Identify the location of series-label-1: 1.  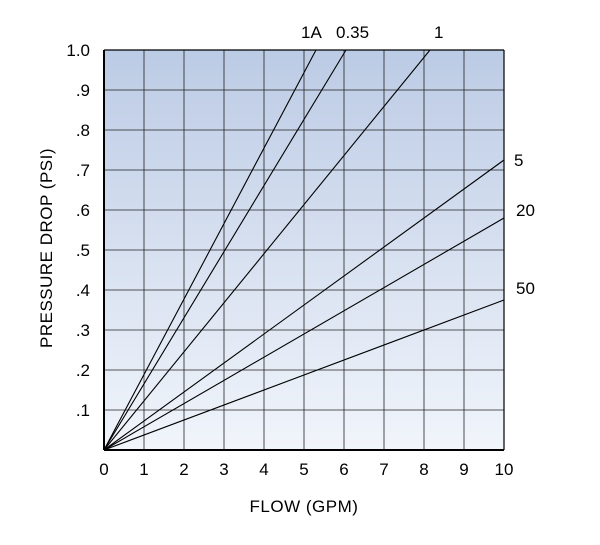
(438, 32).